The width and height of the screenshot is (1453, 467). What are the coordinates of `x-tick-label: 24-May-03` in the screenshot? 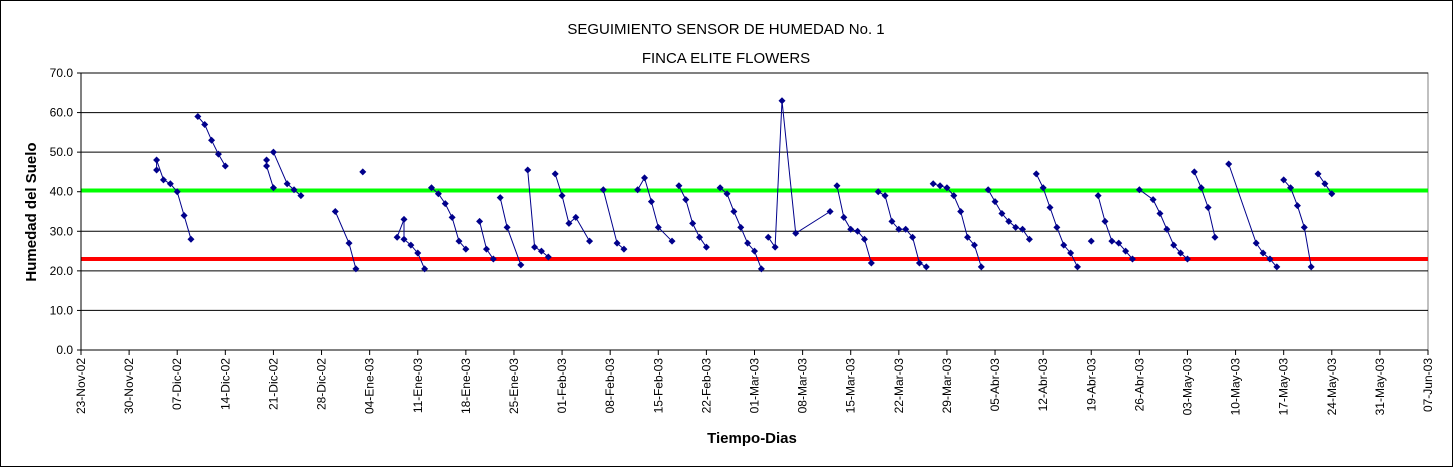 It's located at (1332, 387).